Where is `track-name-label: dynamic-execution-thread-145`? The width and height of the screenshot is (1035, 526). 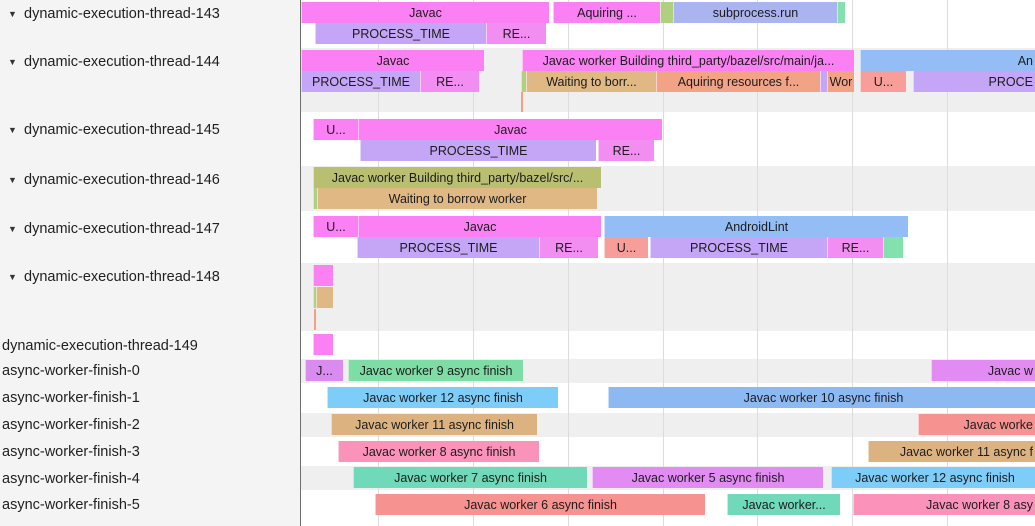
track-name-label: dynamic-execution-thread-145 is located at coordinates (122, 130).